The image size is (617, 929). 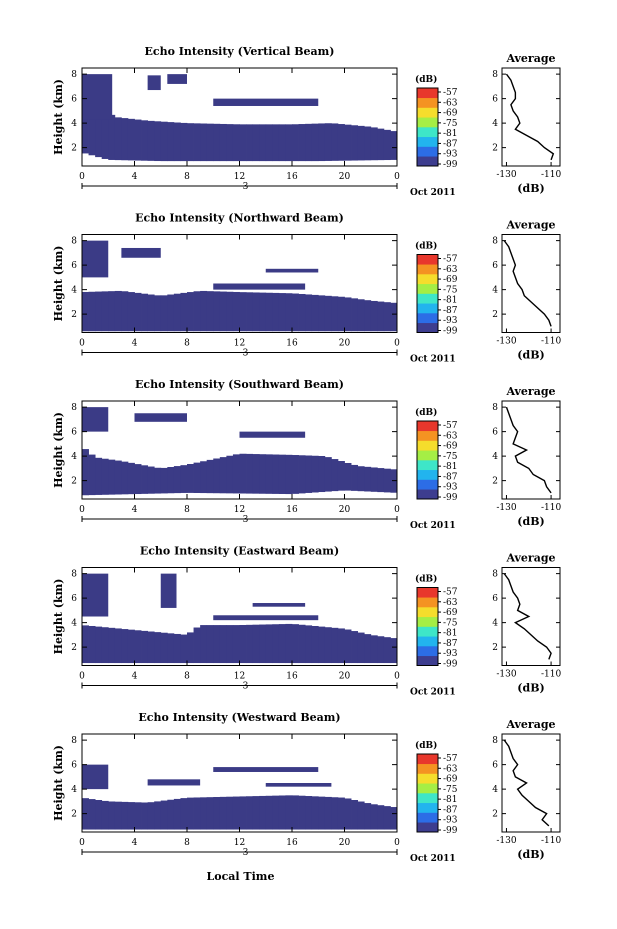 I want to click on colorbar: (dB) -57-63-69-75-81-87-93-99, so click(x=436, y=622).